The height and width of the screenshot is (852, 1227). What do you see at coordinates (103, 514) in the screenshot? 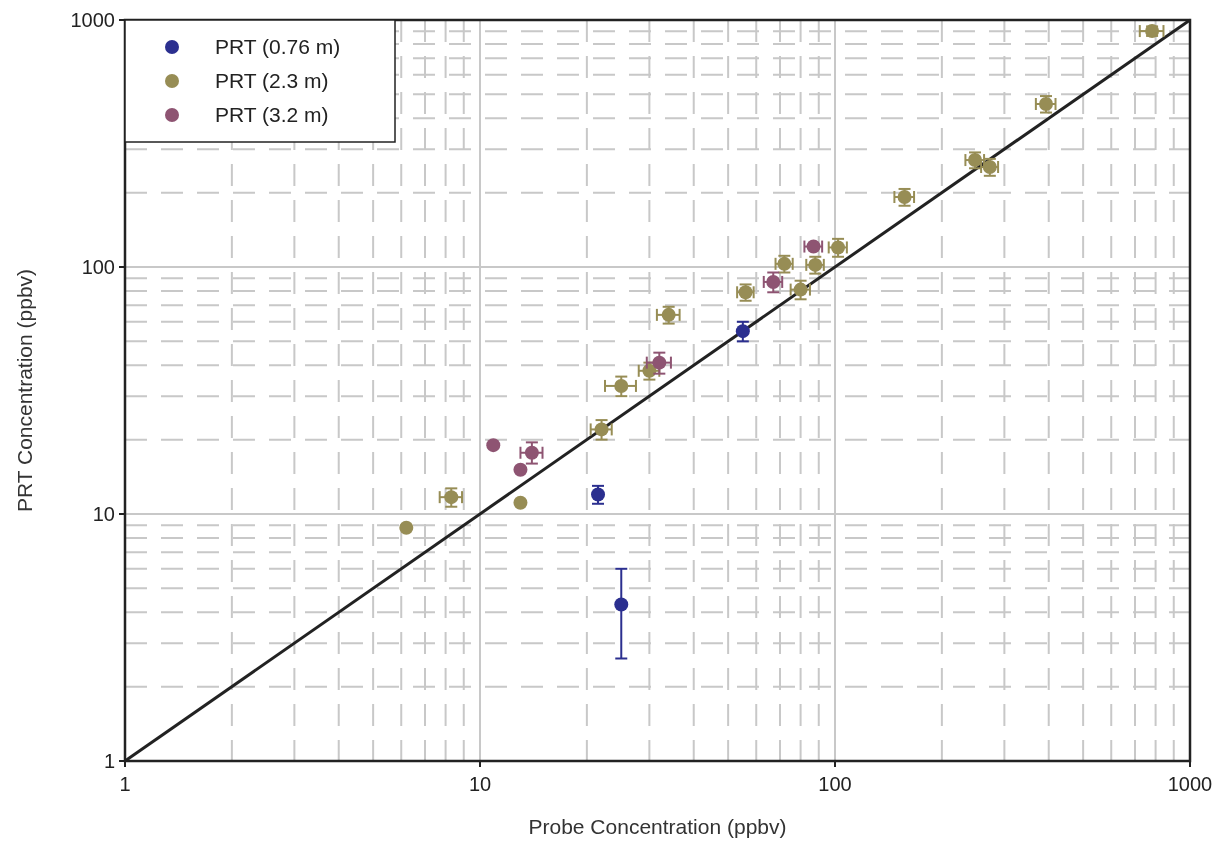
I see `y-tick-label: 10` at bounding box center [103, 514].